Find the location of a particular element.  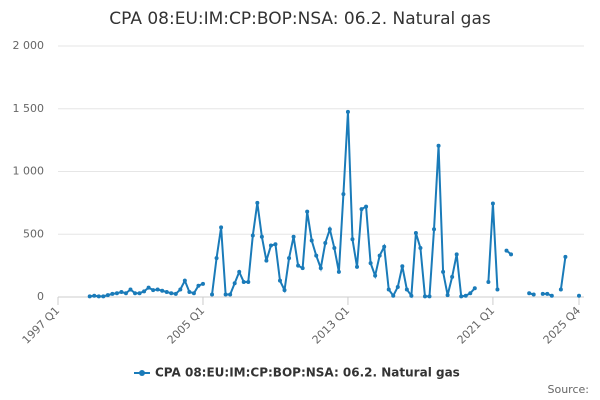

y-tick-label: 500 is located at coordinates (33, 233).